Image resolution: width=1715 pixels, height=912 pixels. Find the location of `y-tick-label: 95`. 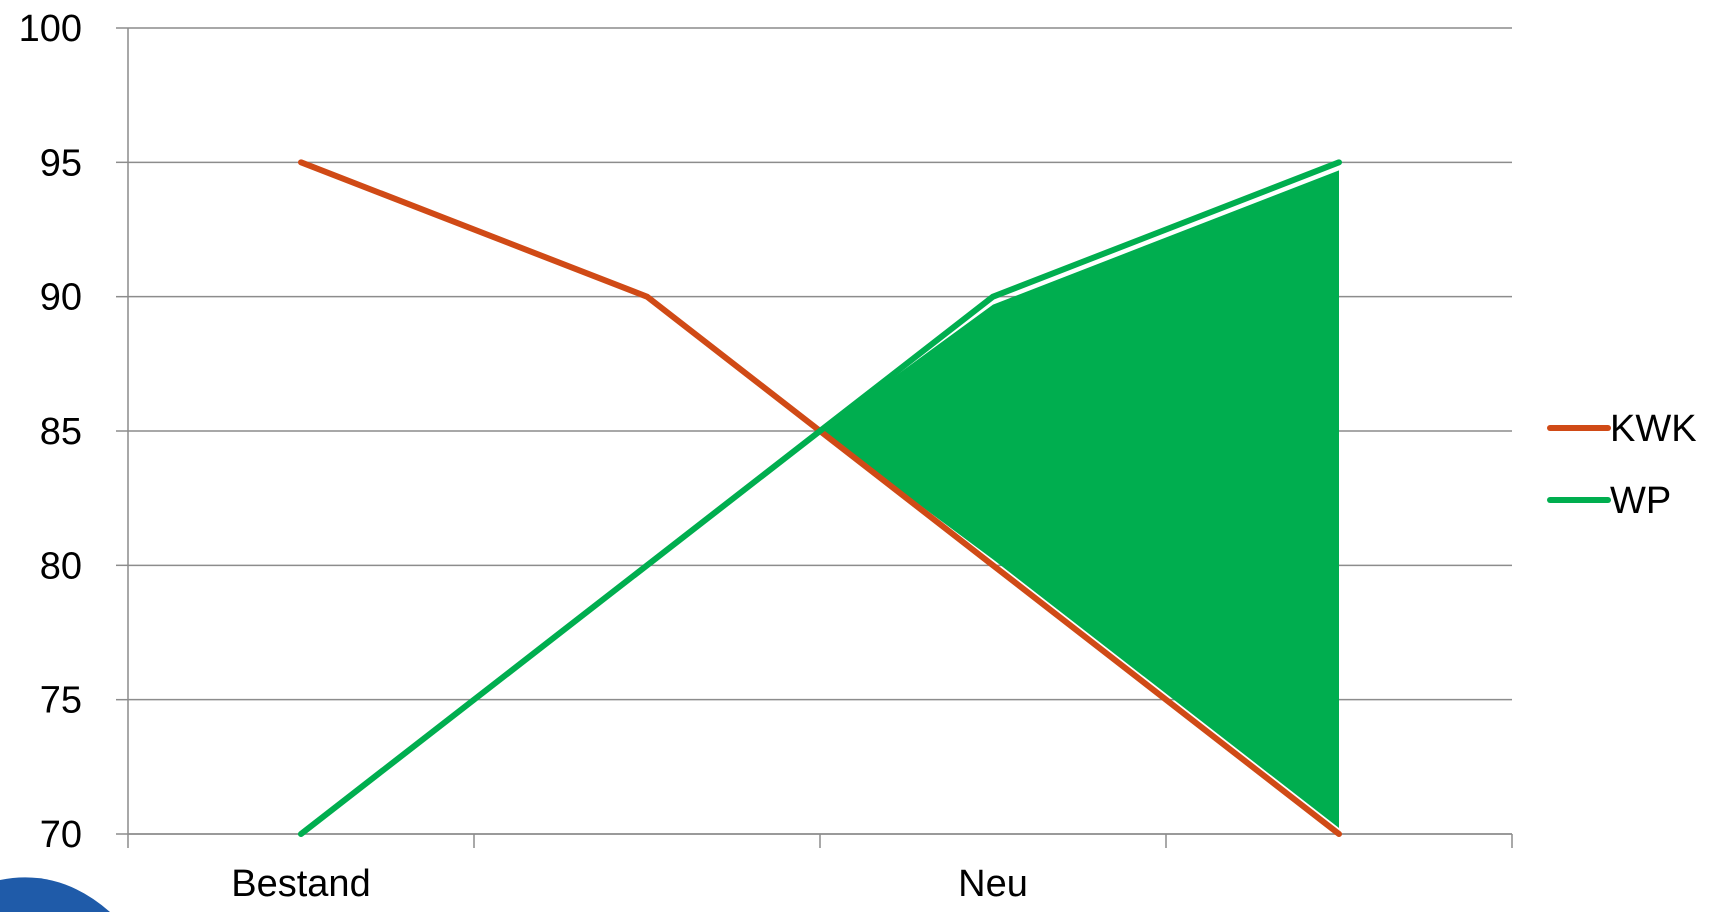

y-tick-label: 95 is located at coordinates (61, 163).